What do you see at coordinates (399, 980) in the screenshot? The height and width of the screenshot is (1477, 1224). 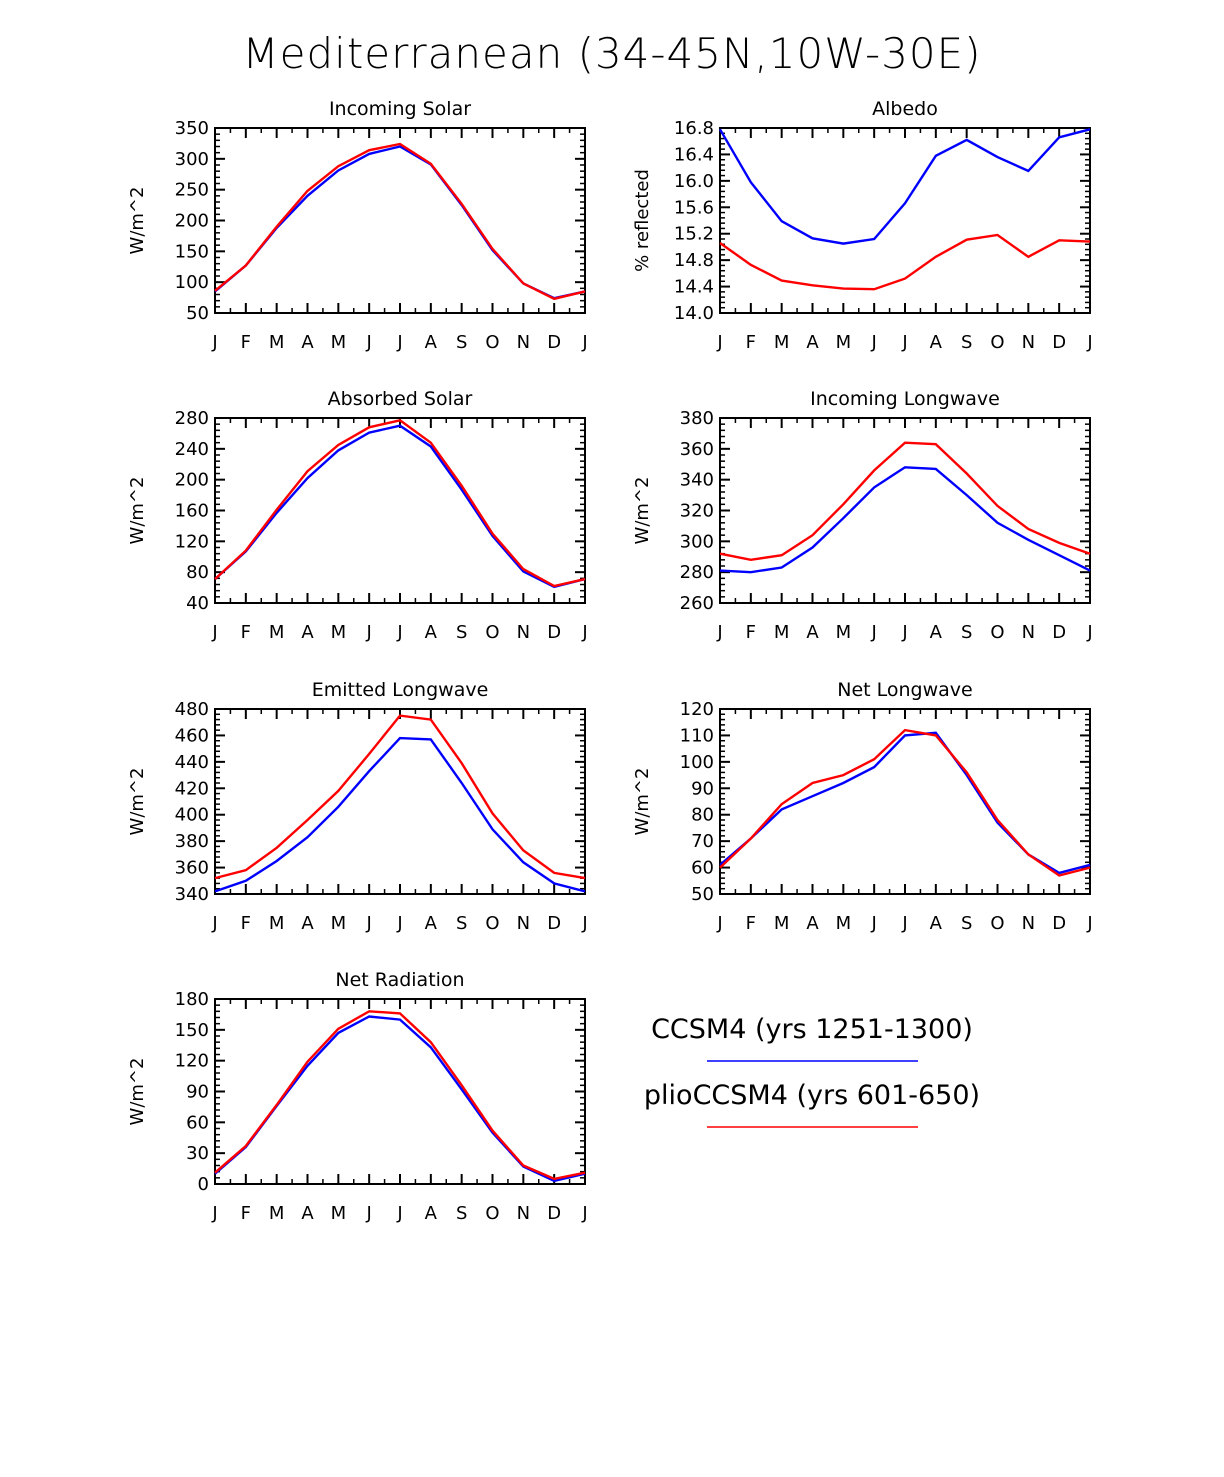 I see `panel-title: Net Radiation` at bounding box center [399, 980].